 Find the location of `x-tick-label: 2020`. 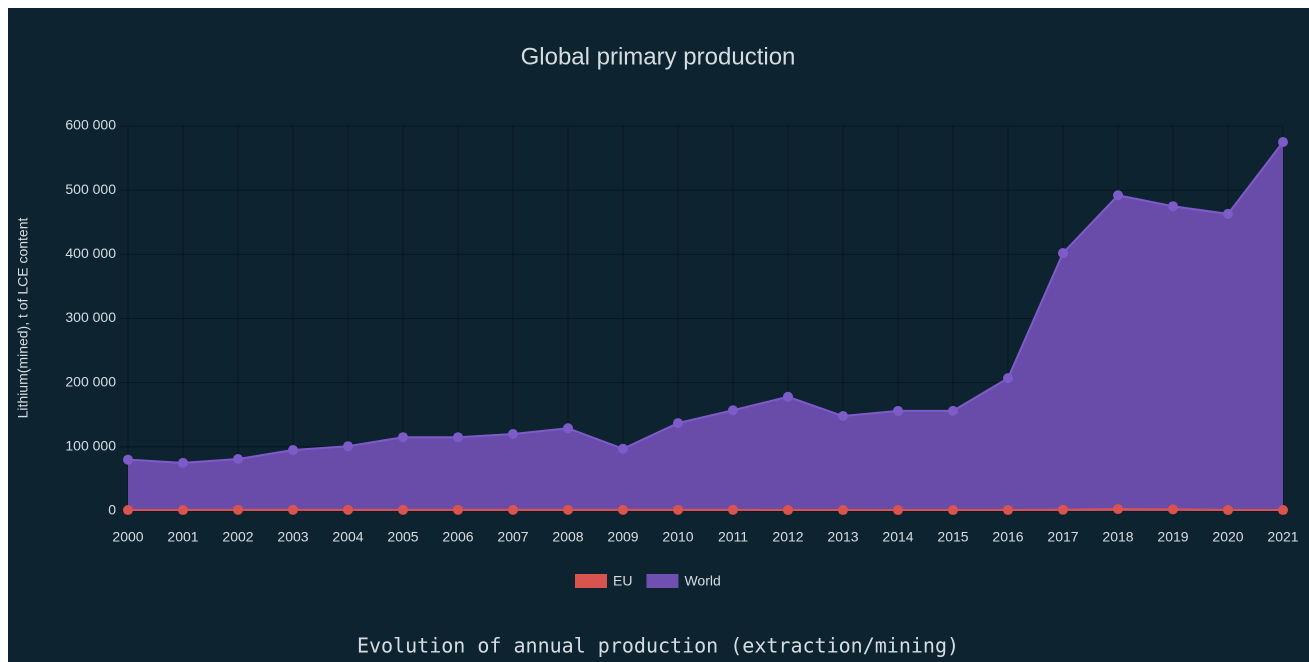

x-tick-label: 2020 is located at coordinates (1227, 537).